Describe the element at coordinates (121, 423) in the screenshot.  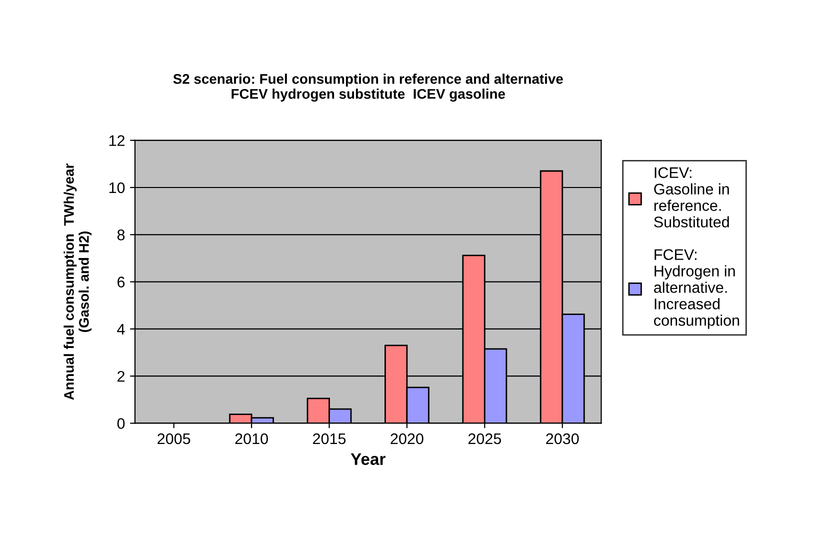
I see `y-tick-label: 0` at that location.